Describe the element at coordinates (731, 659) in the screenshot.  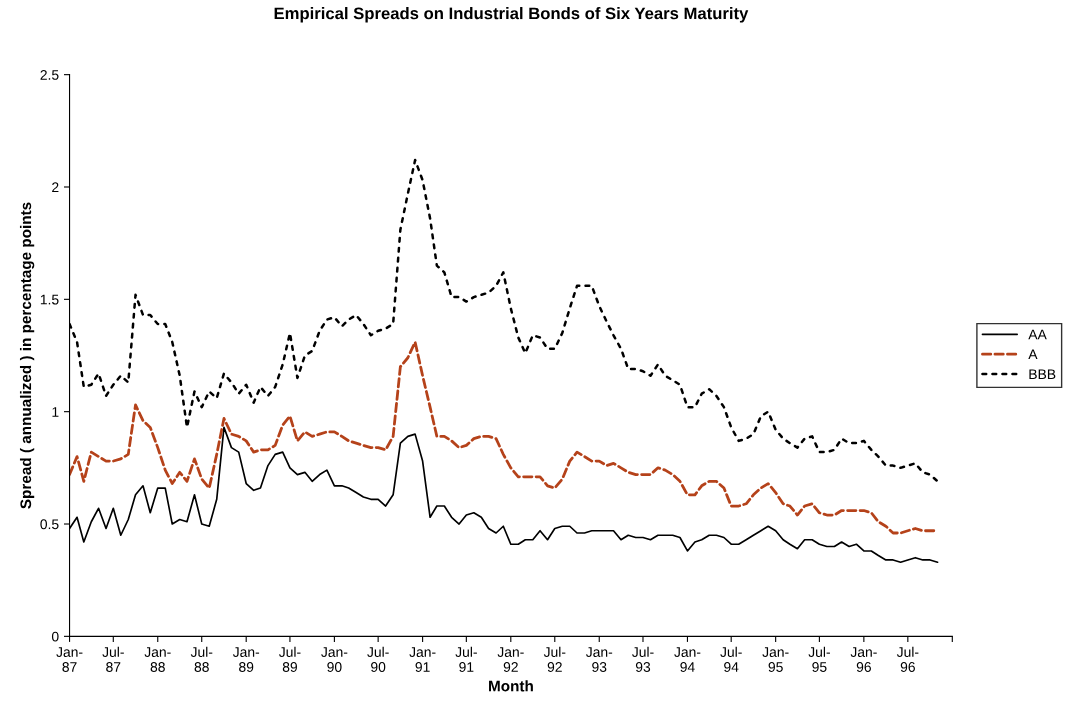
I see `x-tick-label: Jul- 94` at that location.